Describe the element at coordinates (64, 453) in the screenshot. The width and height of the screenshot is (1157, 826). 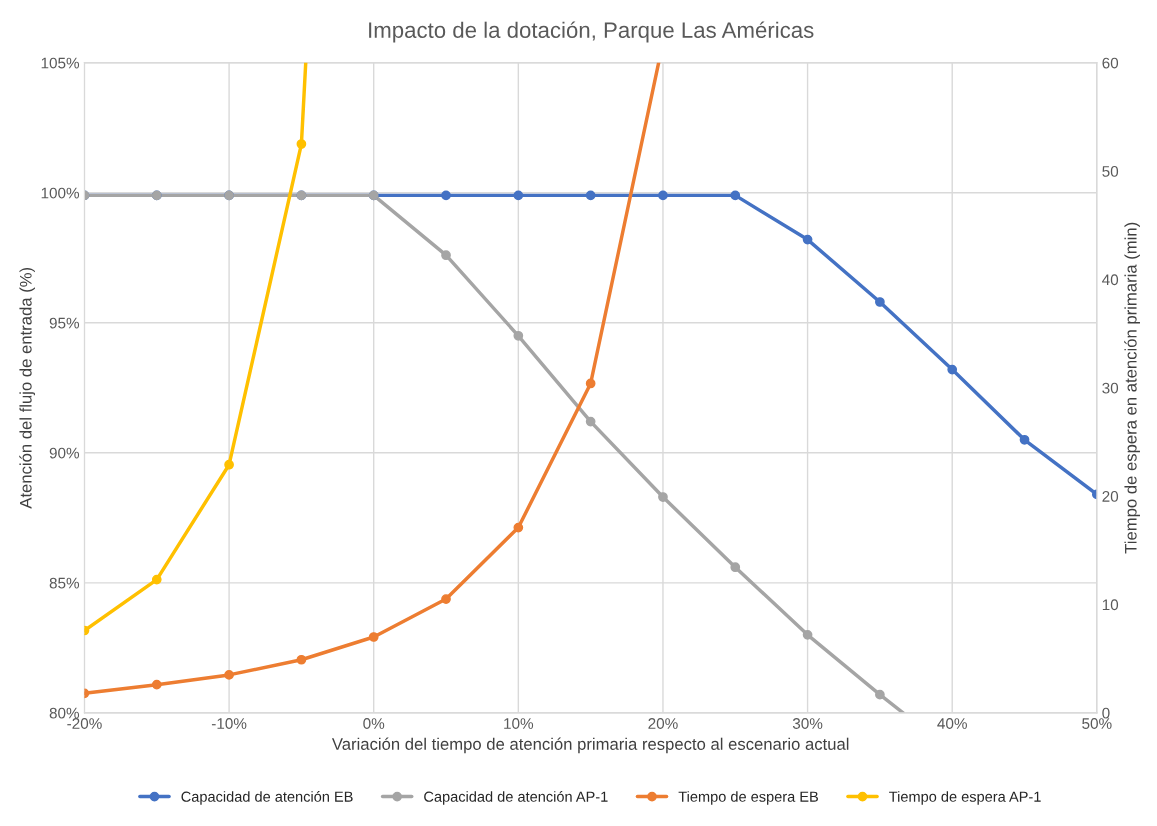
I see `y-tick-label: 90%` at that location.